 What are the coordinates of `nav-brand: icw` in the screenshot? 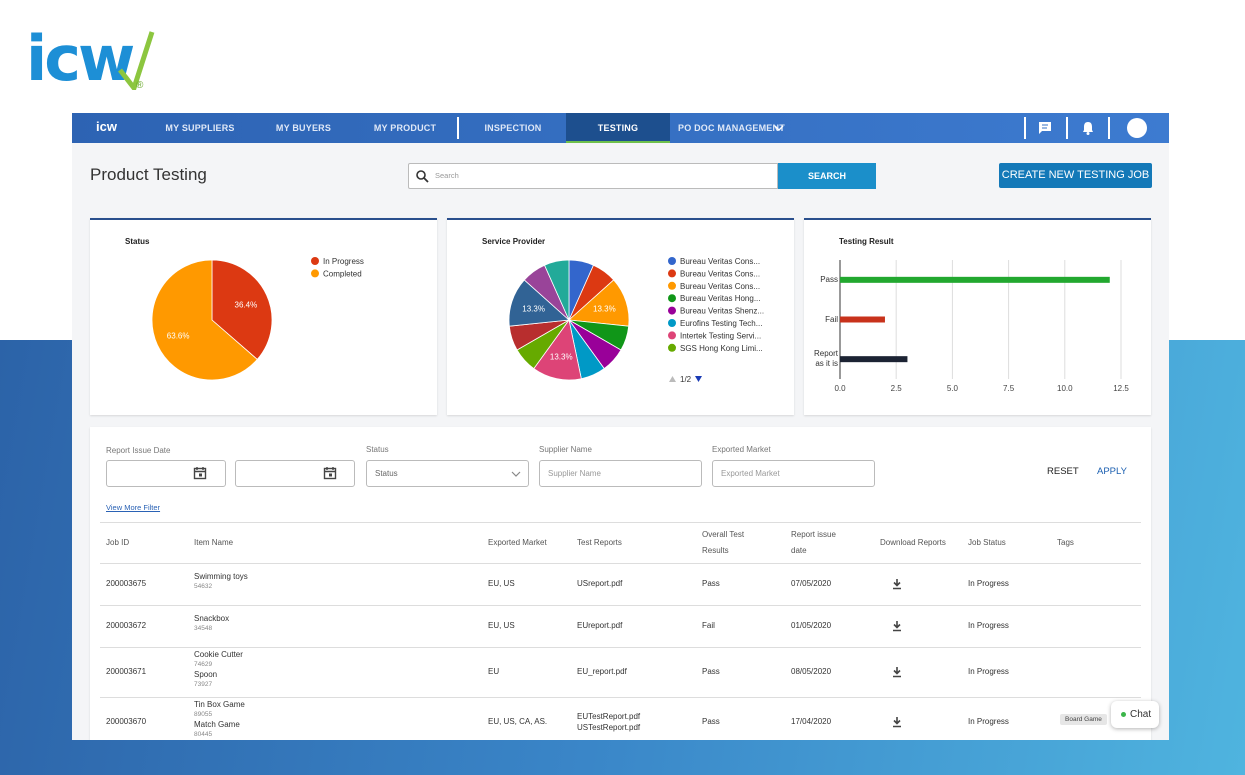 It's located at (106, 126).